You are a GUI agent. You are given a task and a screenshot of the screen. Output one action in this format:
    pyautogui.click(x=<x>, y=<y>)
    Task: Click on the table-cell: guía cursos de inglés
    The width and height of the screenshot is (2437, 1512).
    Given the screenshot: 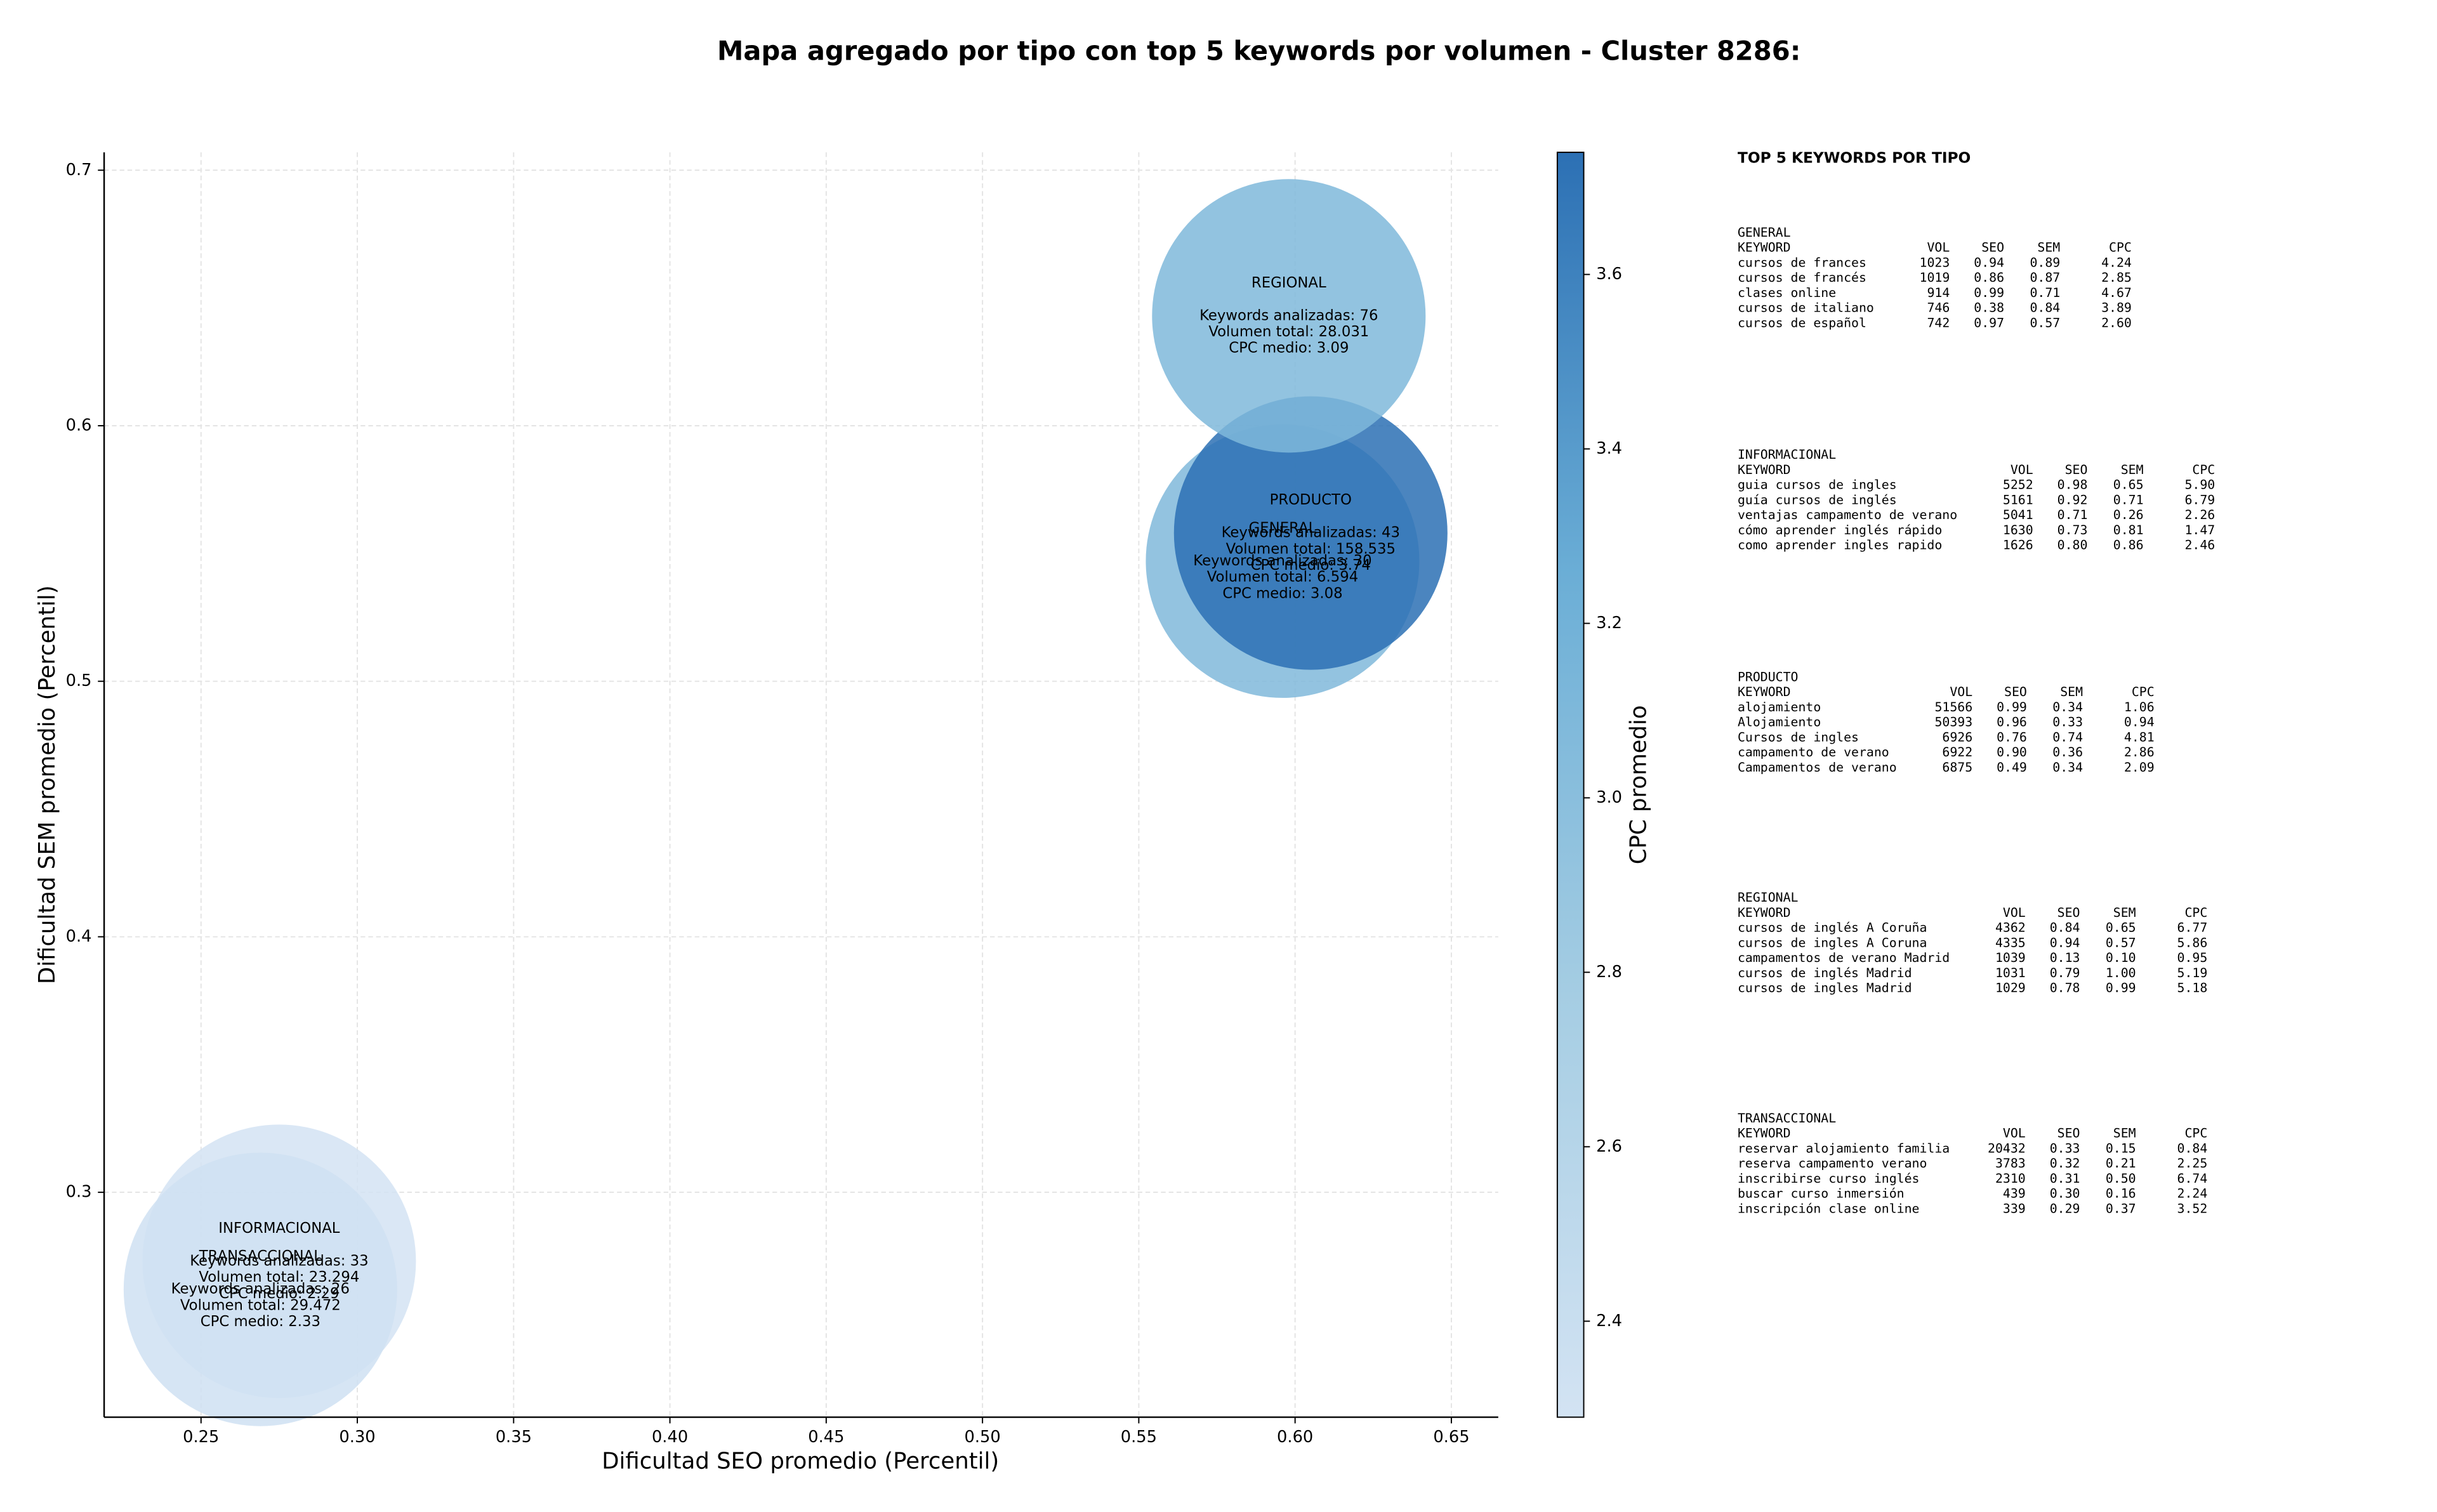 What is the action you would take?
    pyautogui.click(x=1817, y=500)
    